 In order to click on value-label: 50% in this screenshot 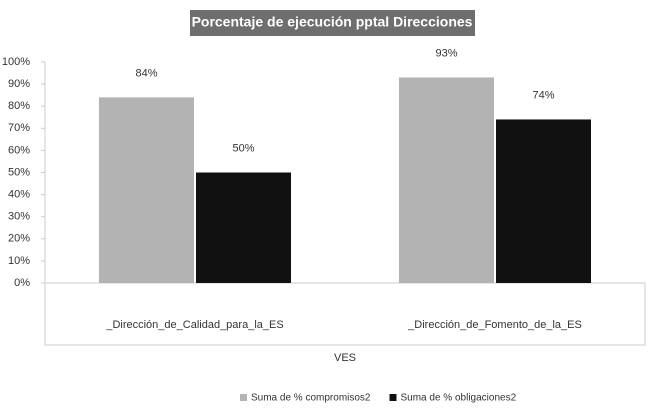, I will do `click(243, 148)`.